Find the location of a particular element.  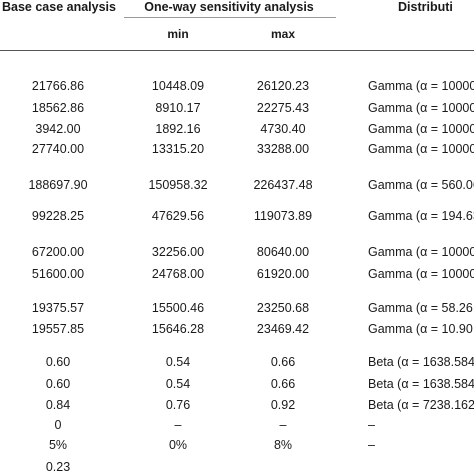

cell-min: 15646.28 is located at coordinates (178, 329).